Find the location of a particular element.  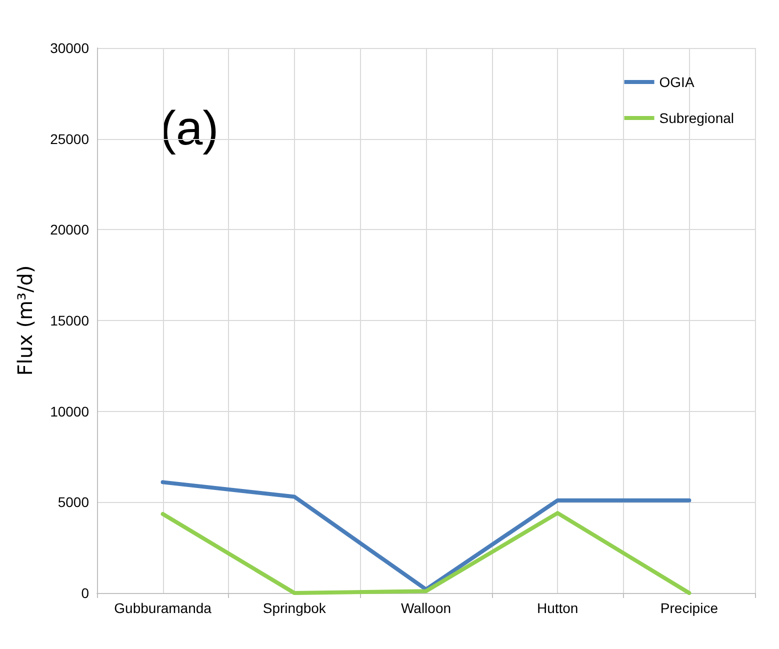

y-tick-label: 15000 is located at coordinates (70, 320).